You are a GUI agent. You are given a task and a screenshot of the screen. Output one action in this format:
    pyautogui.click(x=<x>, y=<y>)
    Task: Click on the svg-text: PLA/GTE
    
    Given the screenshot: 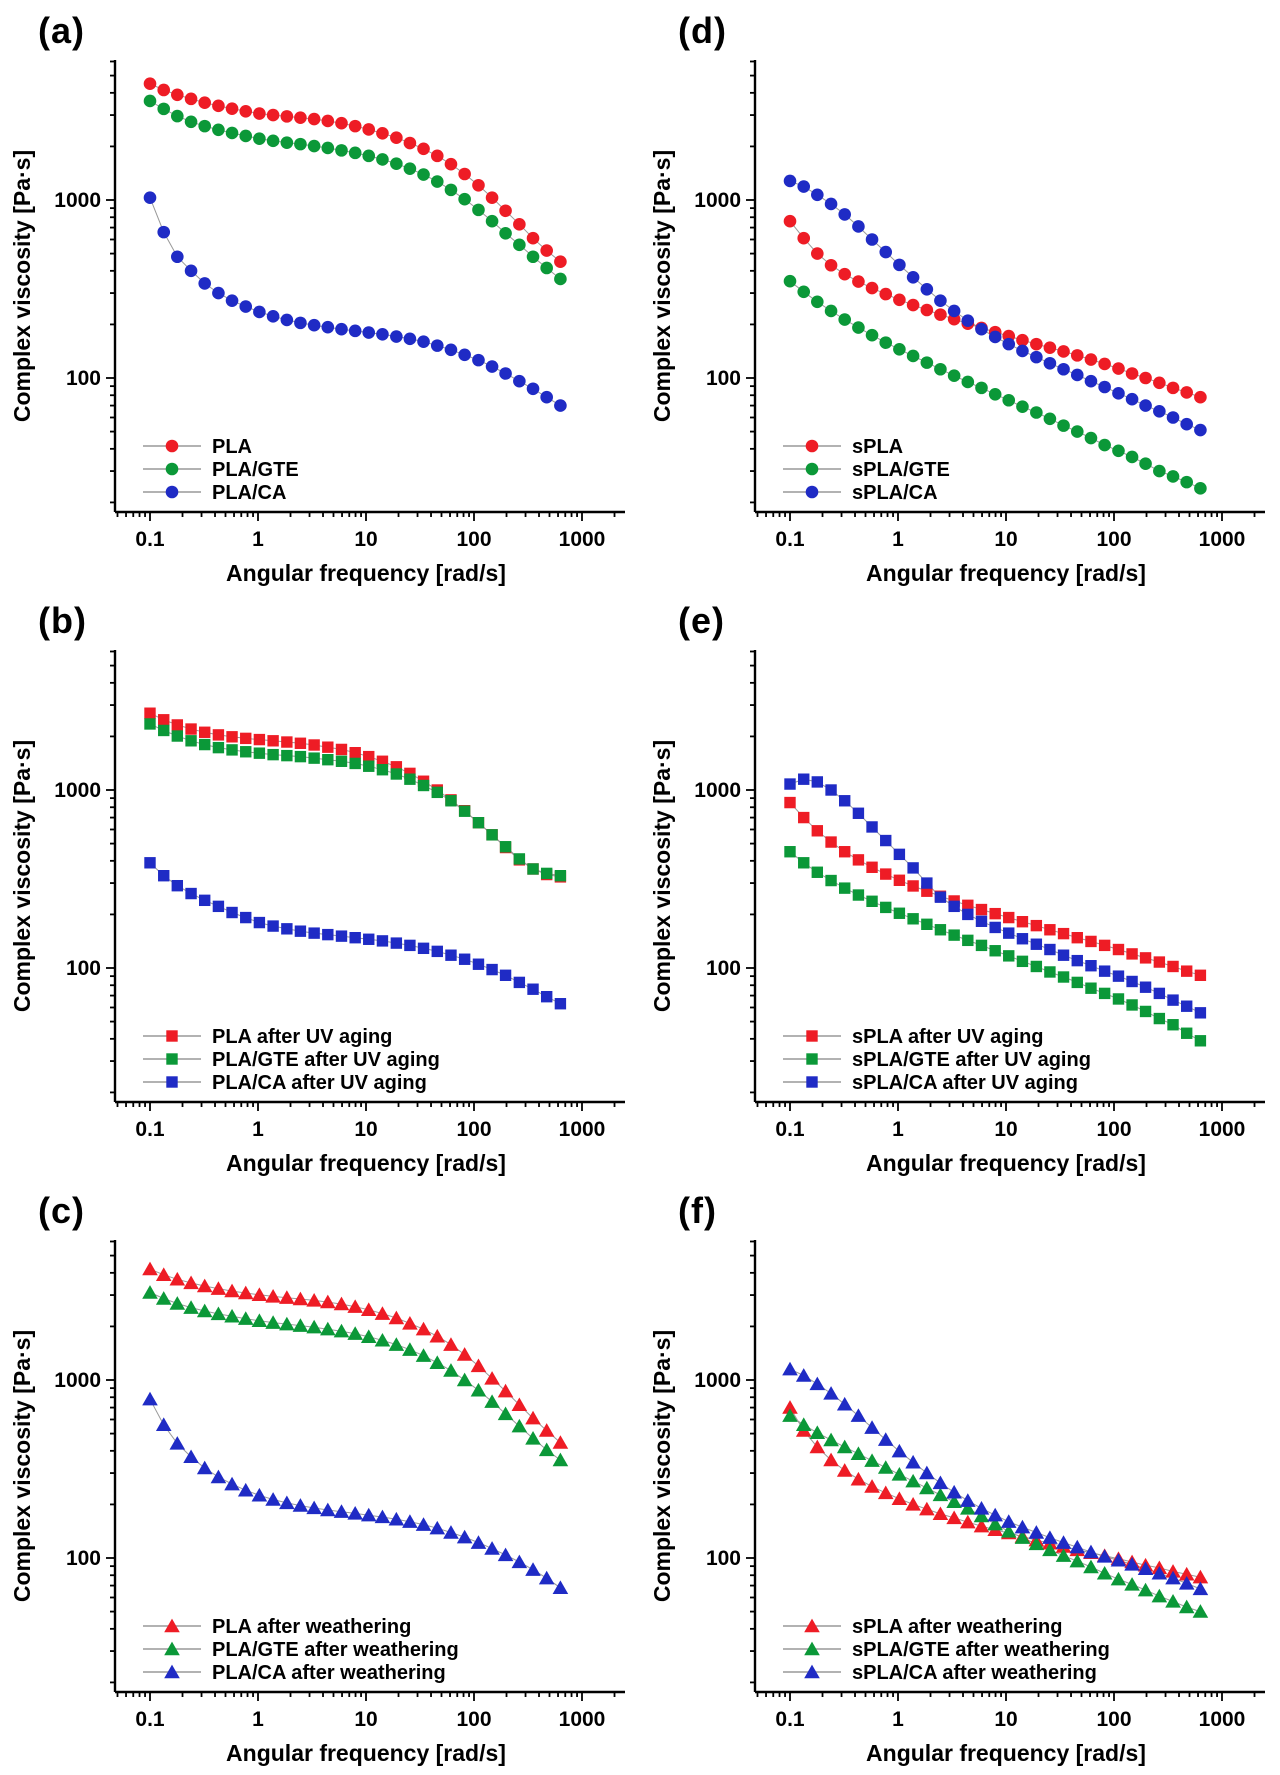 What is the action you would take?
    pyautogui.click(x=255, y=470)
    